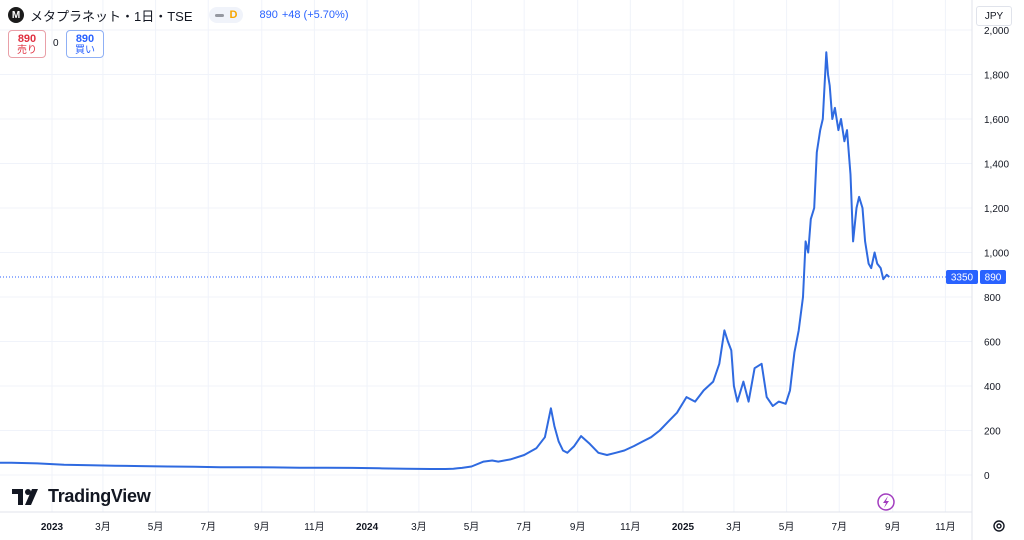 The width and height of the screenshot is (1024, 540). Describe the element at coordinates (25, 496) in the screenshot. I see `tradingview-logo-icon` at that location.